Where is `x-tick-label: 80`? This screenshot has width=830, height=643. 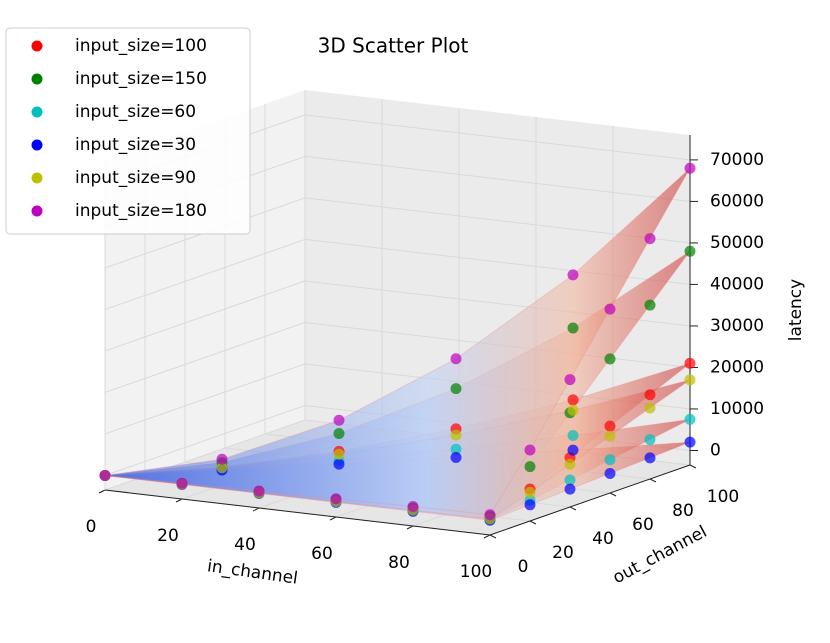
x-tick-label: 80 is located at coordinates (399, 563).